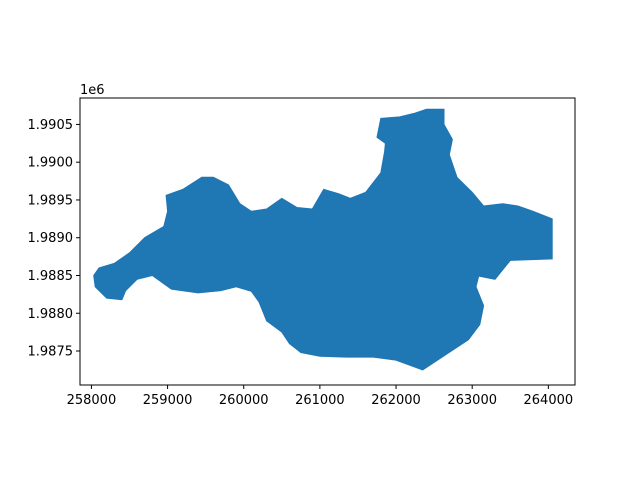 Image resolution: width=640 pixels, height=480 pixels. I want to click on y-tick-label: 1.9895, so click(51, 200).